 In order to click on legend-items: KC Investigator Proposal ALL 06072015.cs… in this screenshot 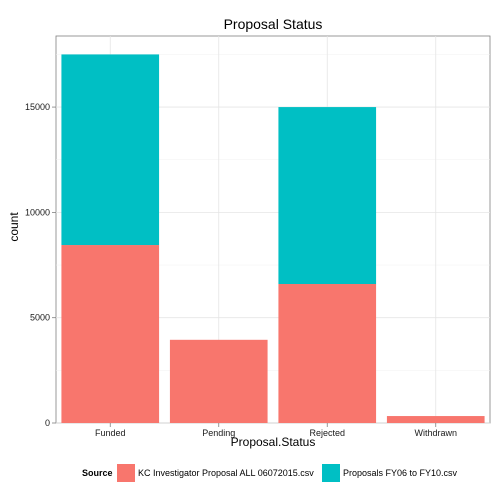, I will do `click(287, 473)`.